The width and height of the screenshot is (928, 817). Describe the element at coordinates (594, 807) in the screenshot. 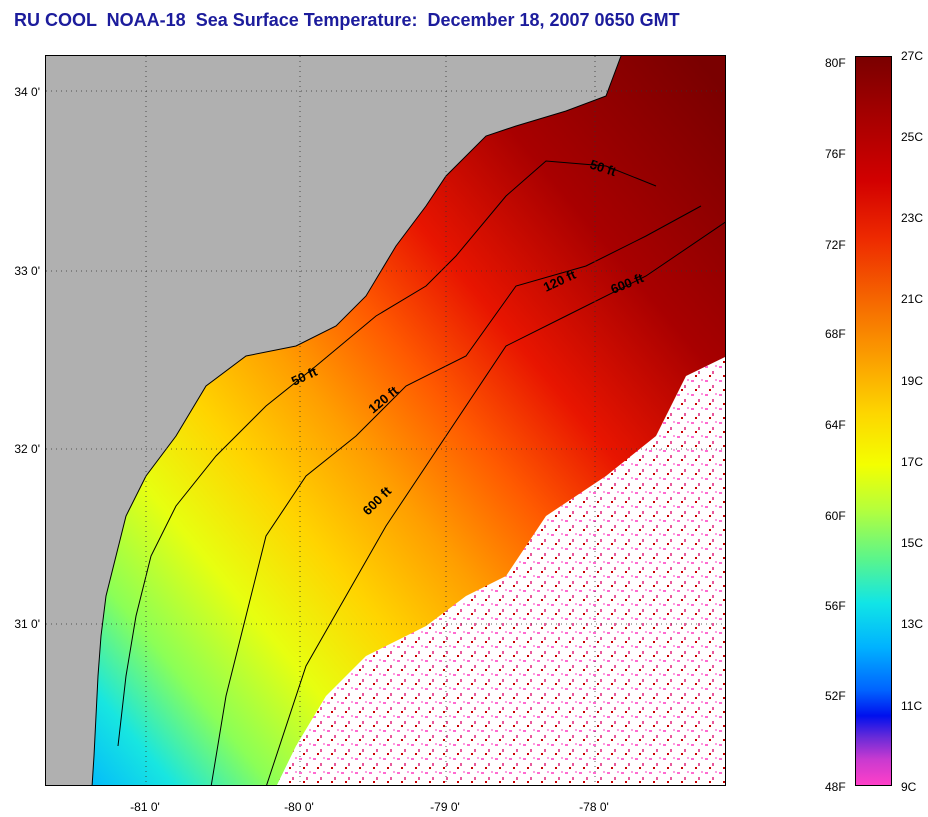

I see `lon-tick-label: -78 0'` at that location.